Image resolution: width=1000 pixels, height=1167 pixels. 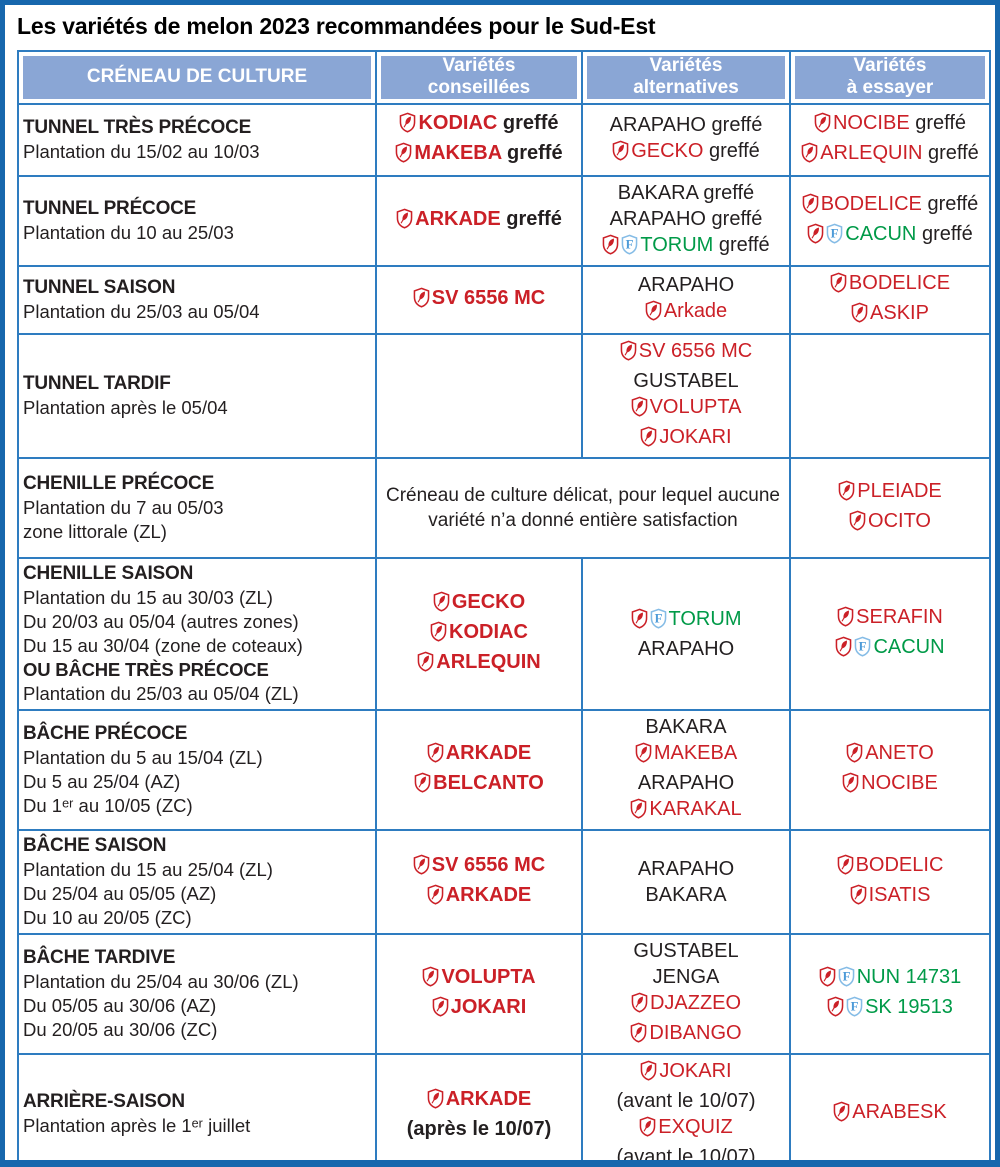 What do you see at coordinates (686, 353) in the screenshot?
I see `variety-item: SV 6556 MC` at bounding box center [686, 353].